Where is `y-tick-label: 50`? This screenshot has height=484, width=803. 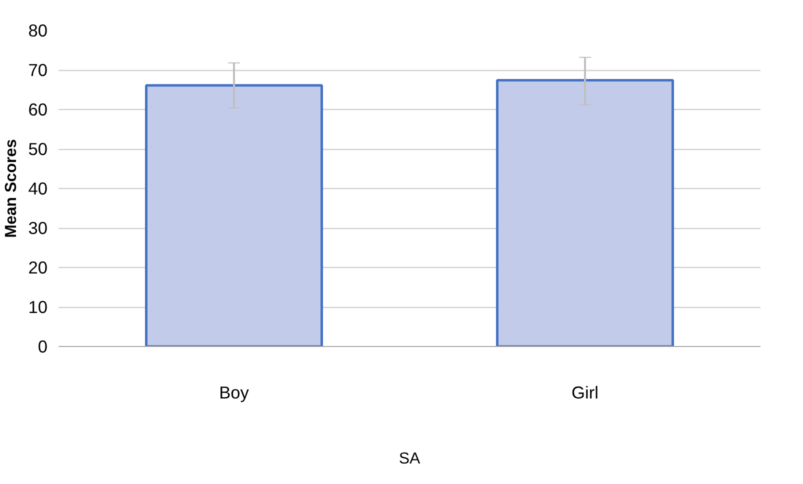
y-tick-label: 50 is located at coordinates (38, 149).